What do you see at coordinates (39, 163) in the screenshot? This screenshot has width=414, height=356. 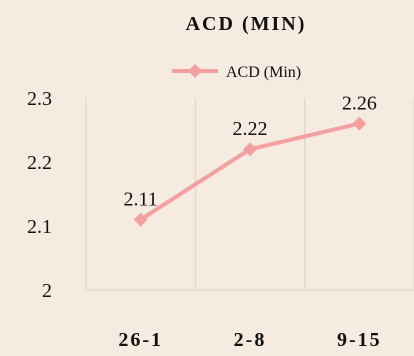 I see `y-tick-label: 2.2` at bounding box center [39, 163].